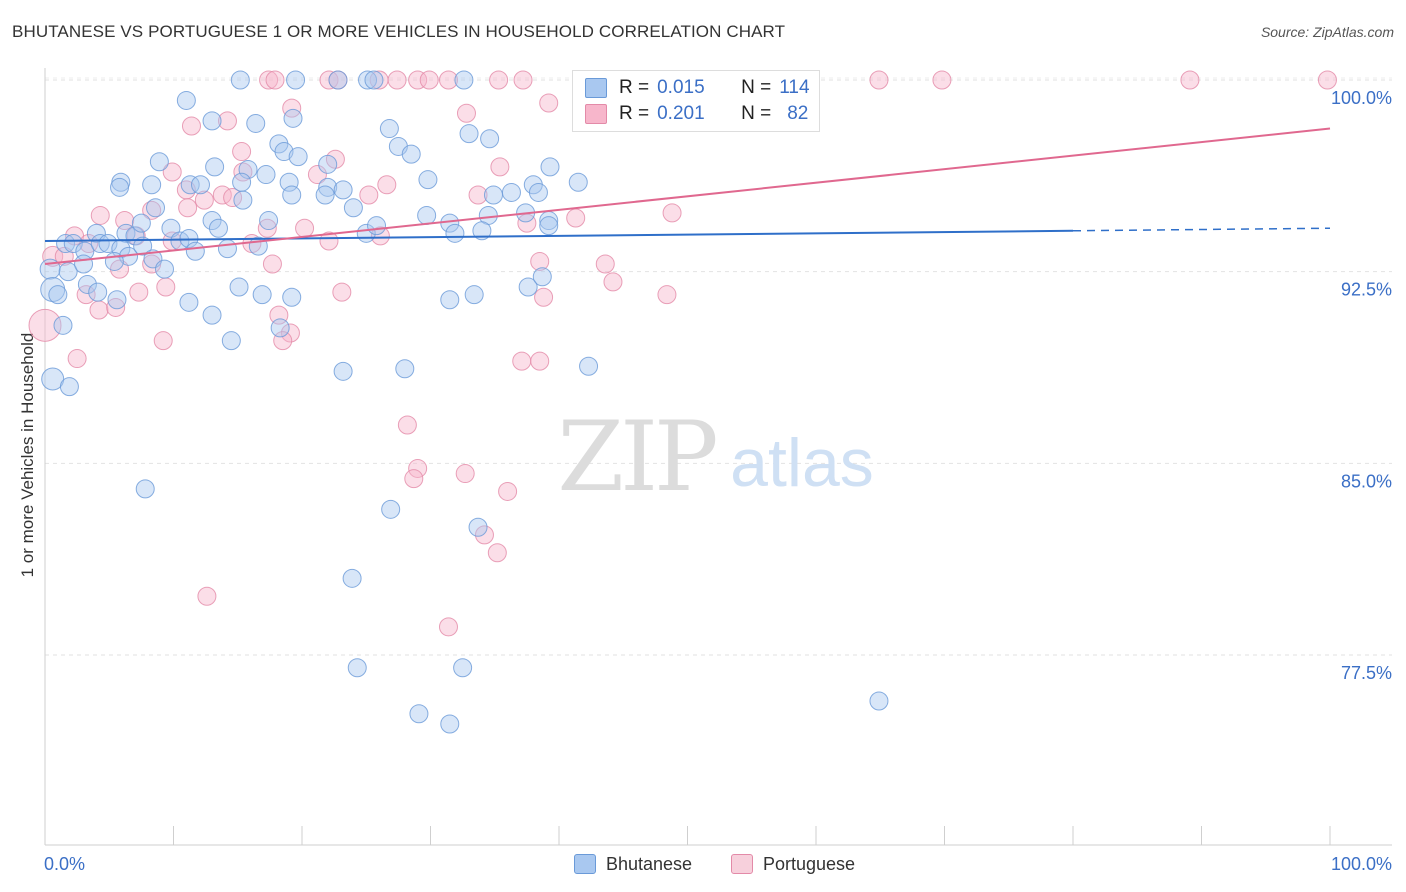  Describe the element at coordinates (649, 863) in the screenshot. I see `legend-label-bhutanese: Bhutanese` at that location.